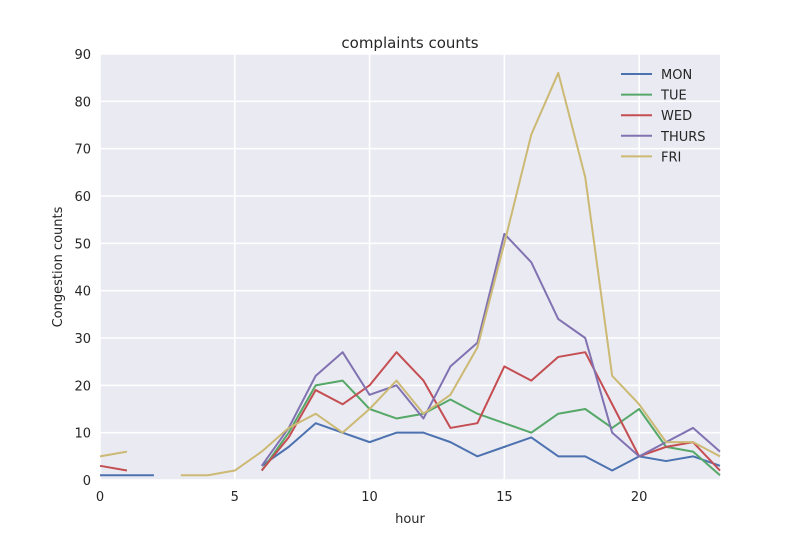 This screenshot has height=550, width=800. I want to click on y-tick-label: 60, so click(82, 197).